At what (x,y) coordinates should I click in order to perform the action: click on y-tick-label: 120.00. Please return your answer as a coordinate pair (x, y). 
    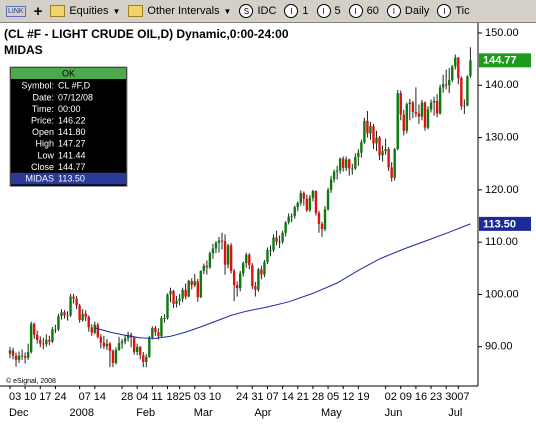
    Looking at the image, I should click on (502, 190).